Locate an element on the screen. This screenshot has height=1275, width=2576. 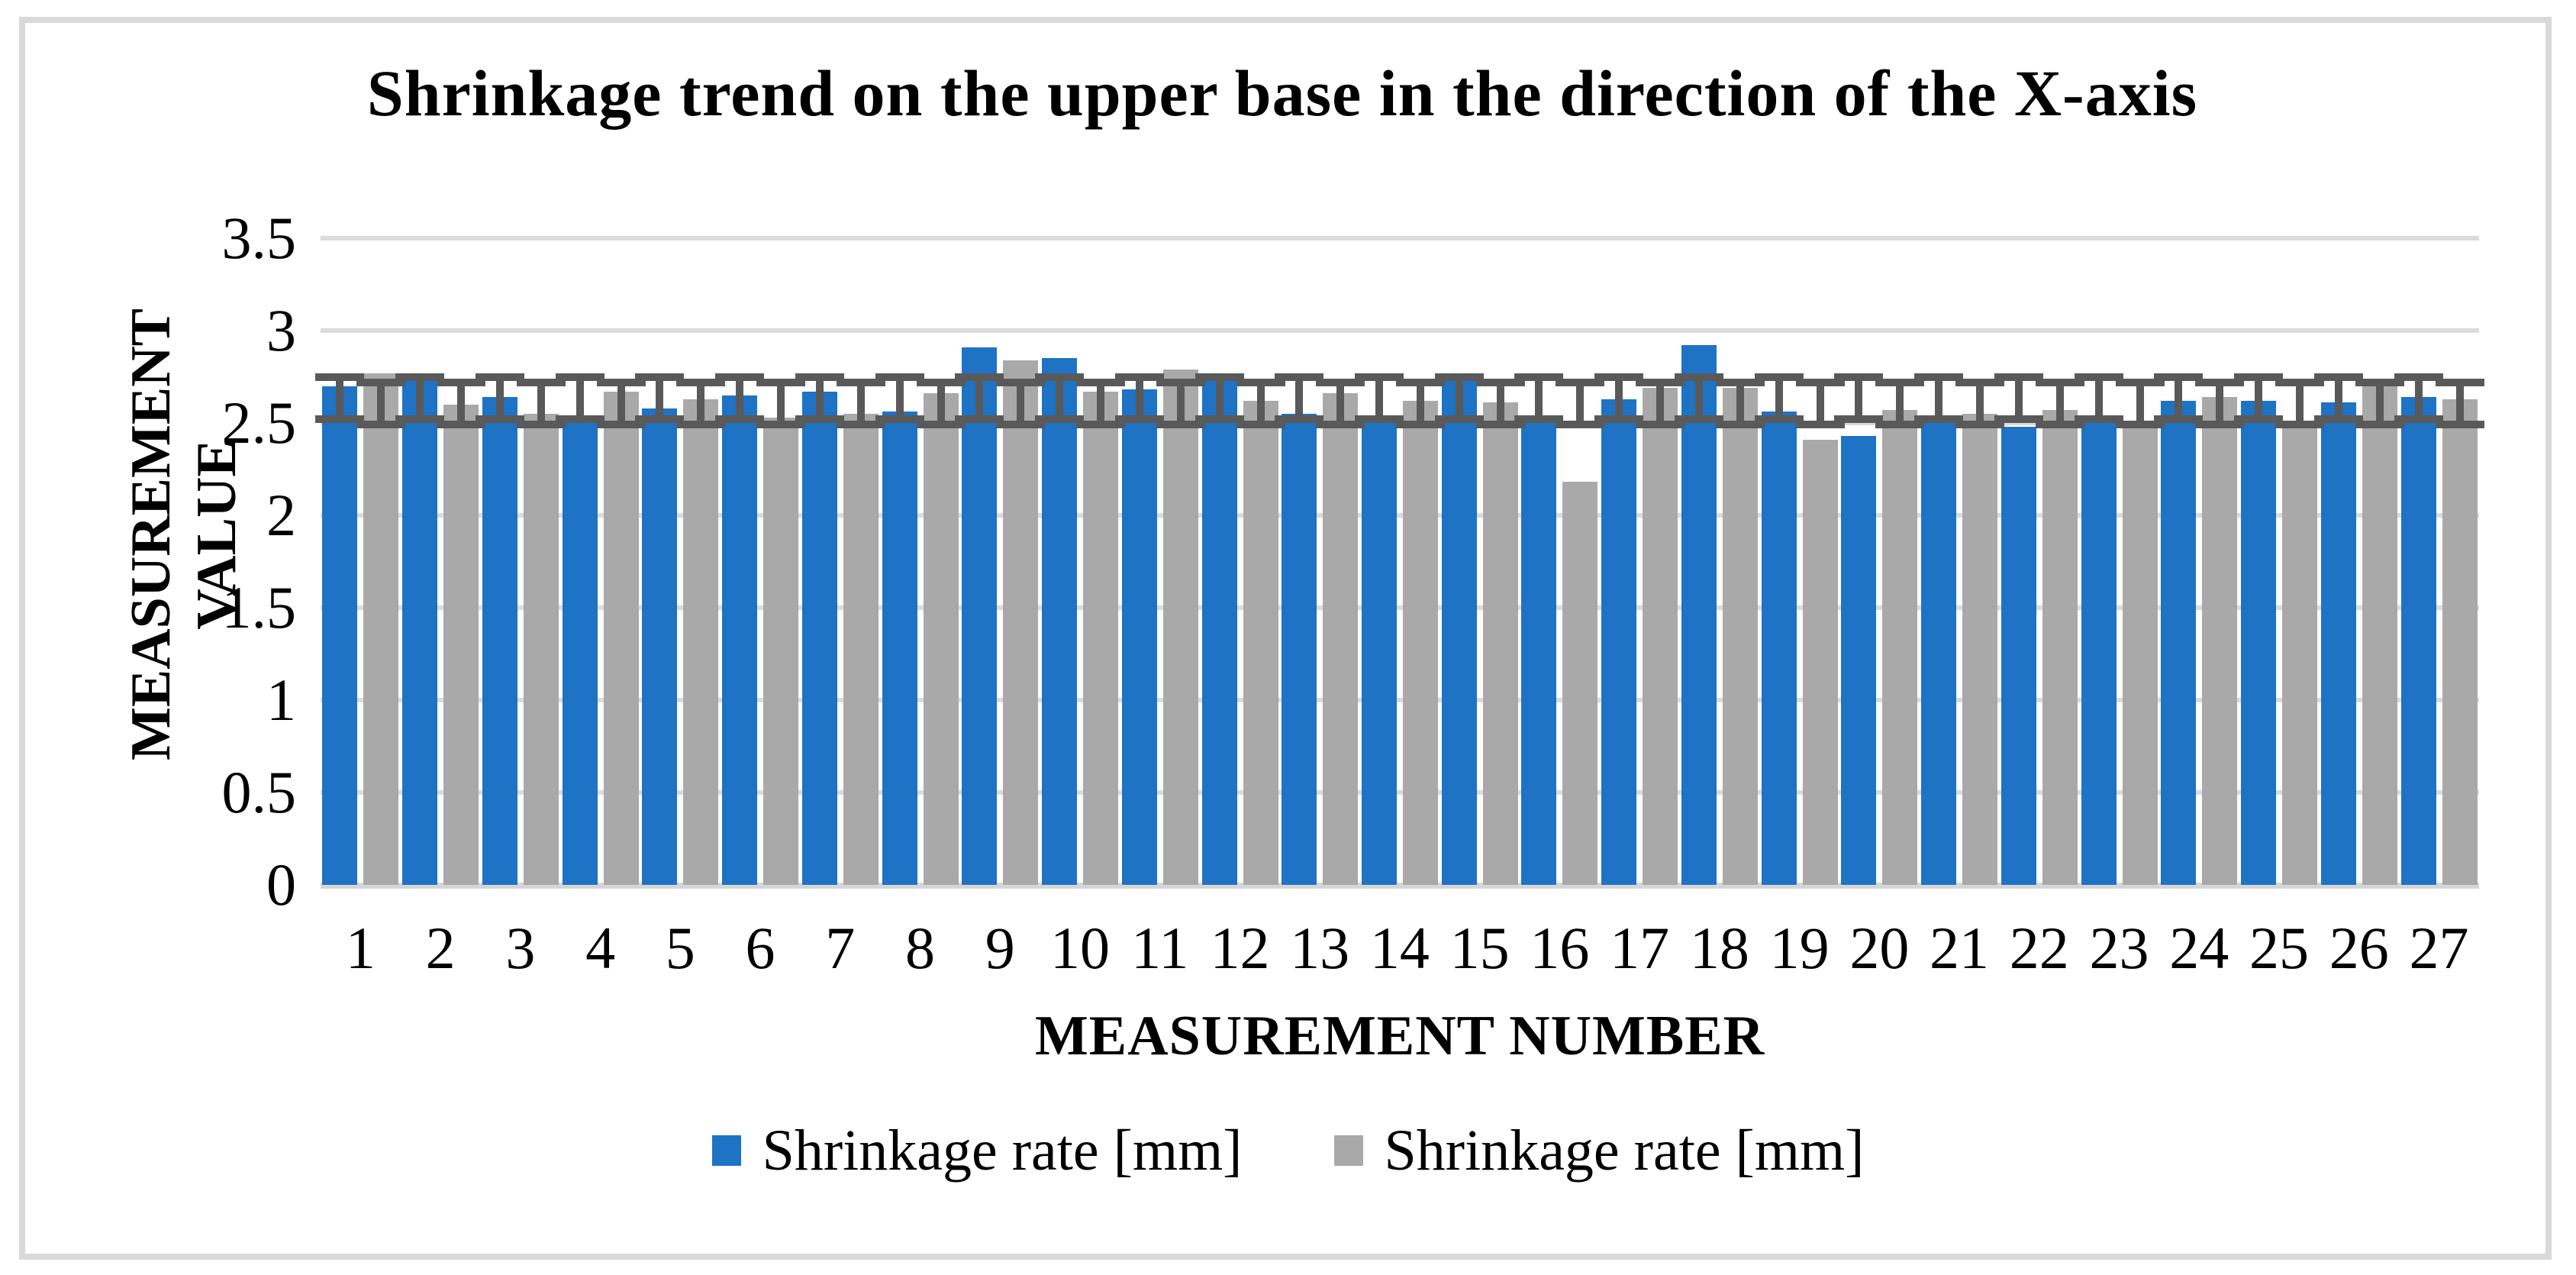
x-tick-label-27: 27 is located at coordinates (2439, 948).